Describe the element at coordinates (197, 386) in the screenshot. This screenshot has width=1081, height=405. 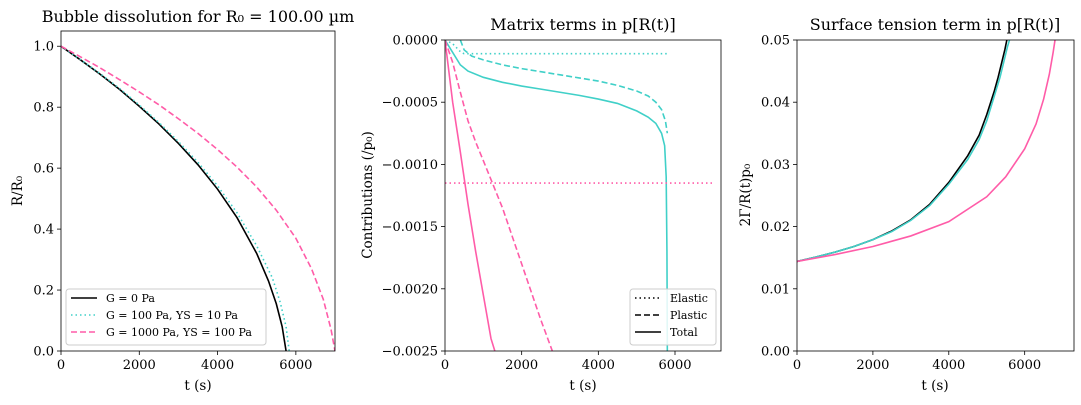
I see `x-axis-label-1: t (s)` at that location.